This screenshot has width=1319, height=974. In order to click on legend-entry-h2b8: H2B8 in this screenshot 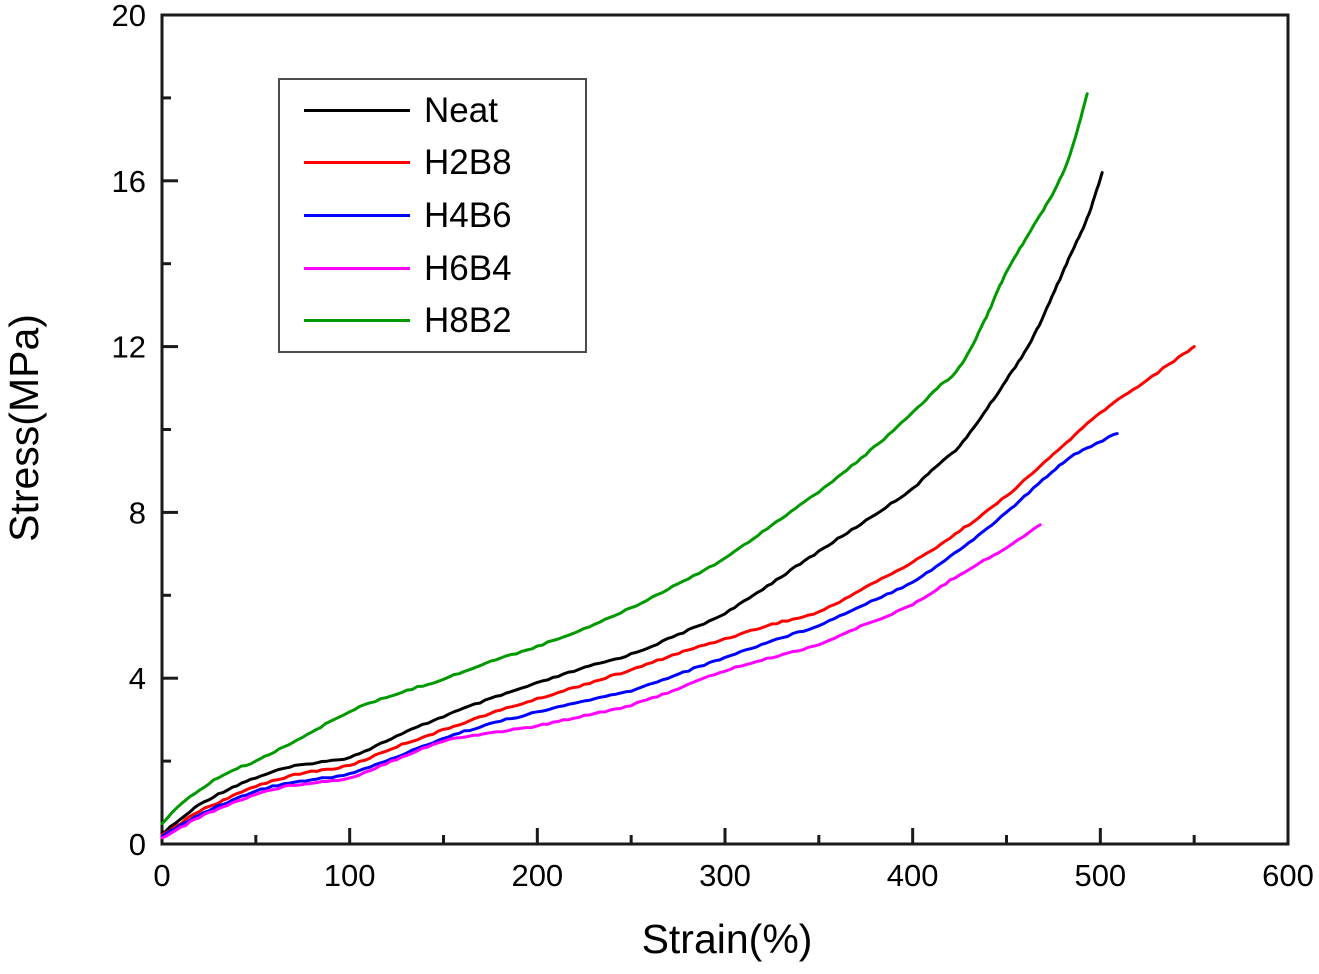, I will do `click(432, 163)`.